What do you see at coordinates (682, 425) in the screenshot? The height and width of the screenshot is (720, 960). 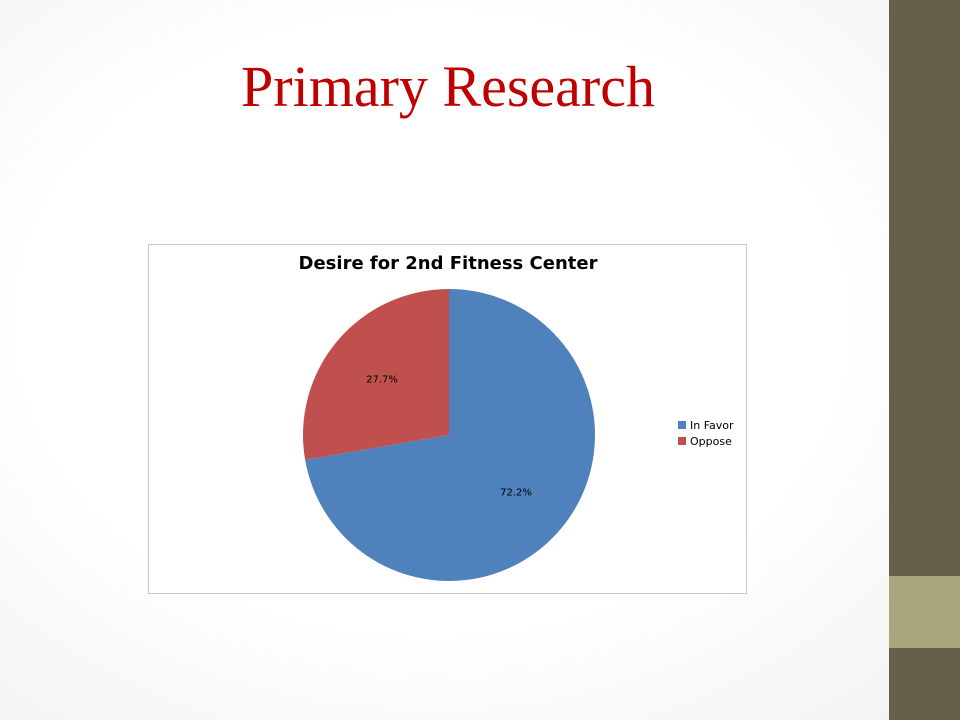 I see `legend-swatch-in-favor` at bounding box center [682, 425].